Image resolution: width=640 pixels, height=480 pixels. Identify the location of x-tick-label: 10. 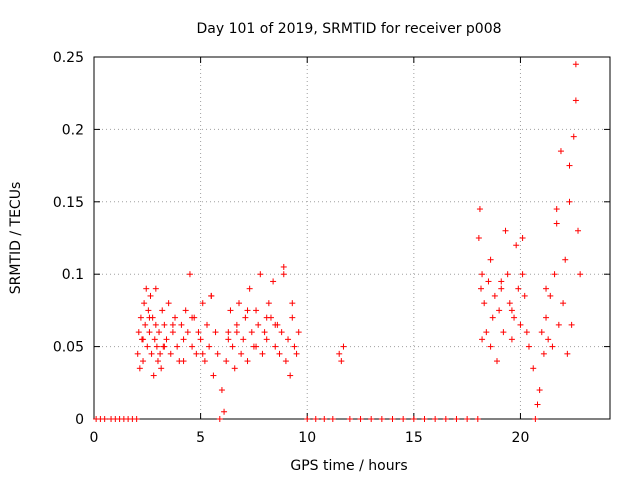
(307, 438).